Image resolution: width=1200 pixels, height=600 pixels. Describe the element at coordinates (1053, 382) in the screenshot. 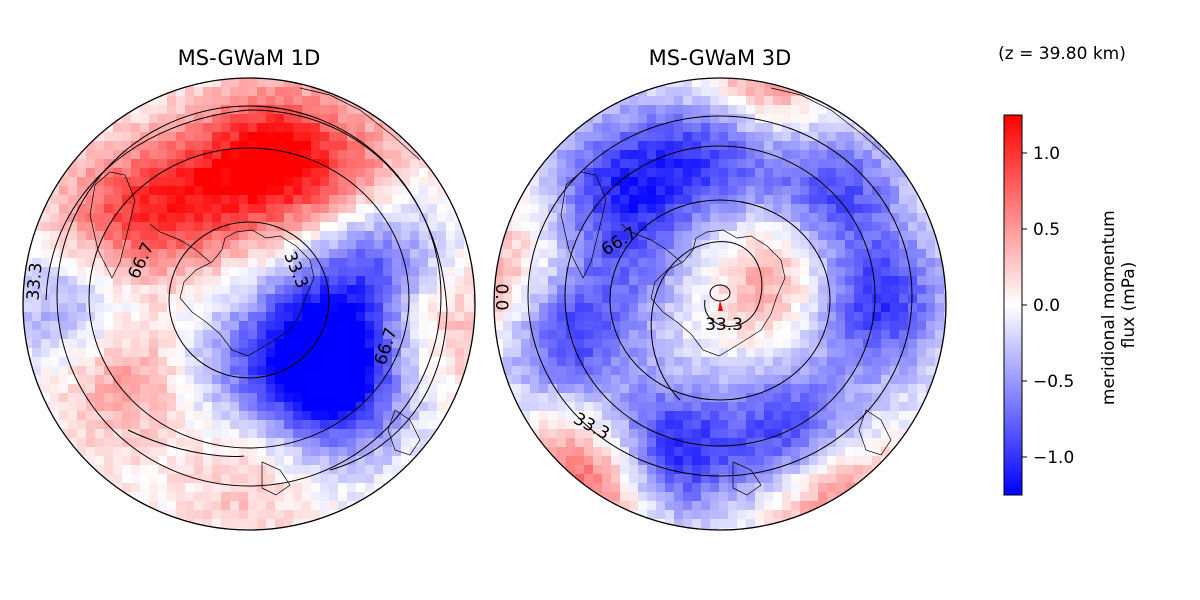

I see `colorbar-tick-label: −0.5` at that location.